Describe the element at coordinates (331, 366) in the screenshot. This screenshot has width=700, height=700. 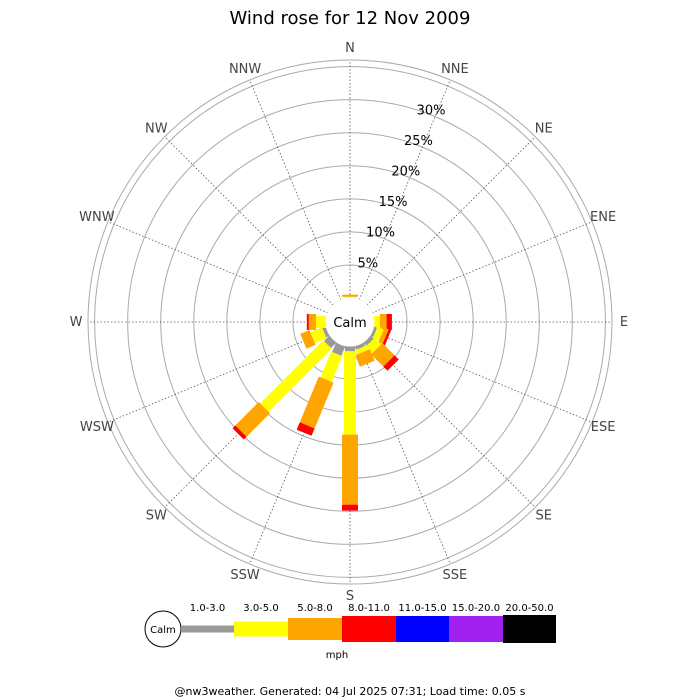
I see `bar-ssw-3.0-5.0` at that location.